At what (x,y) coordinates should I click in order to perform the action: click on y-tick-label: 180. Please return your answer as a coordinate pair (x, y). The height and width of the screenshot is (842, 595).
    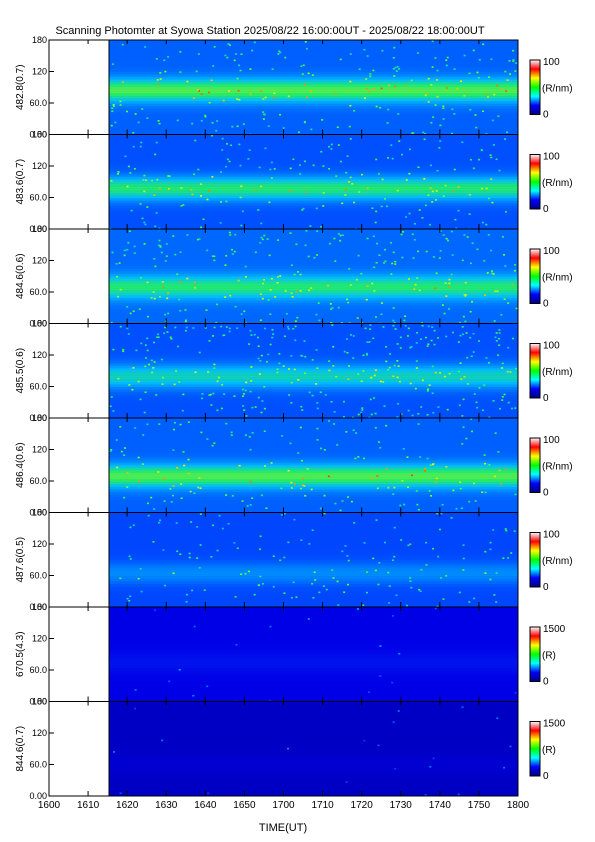
    Looking at the image, I should click on (39, 607).